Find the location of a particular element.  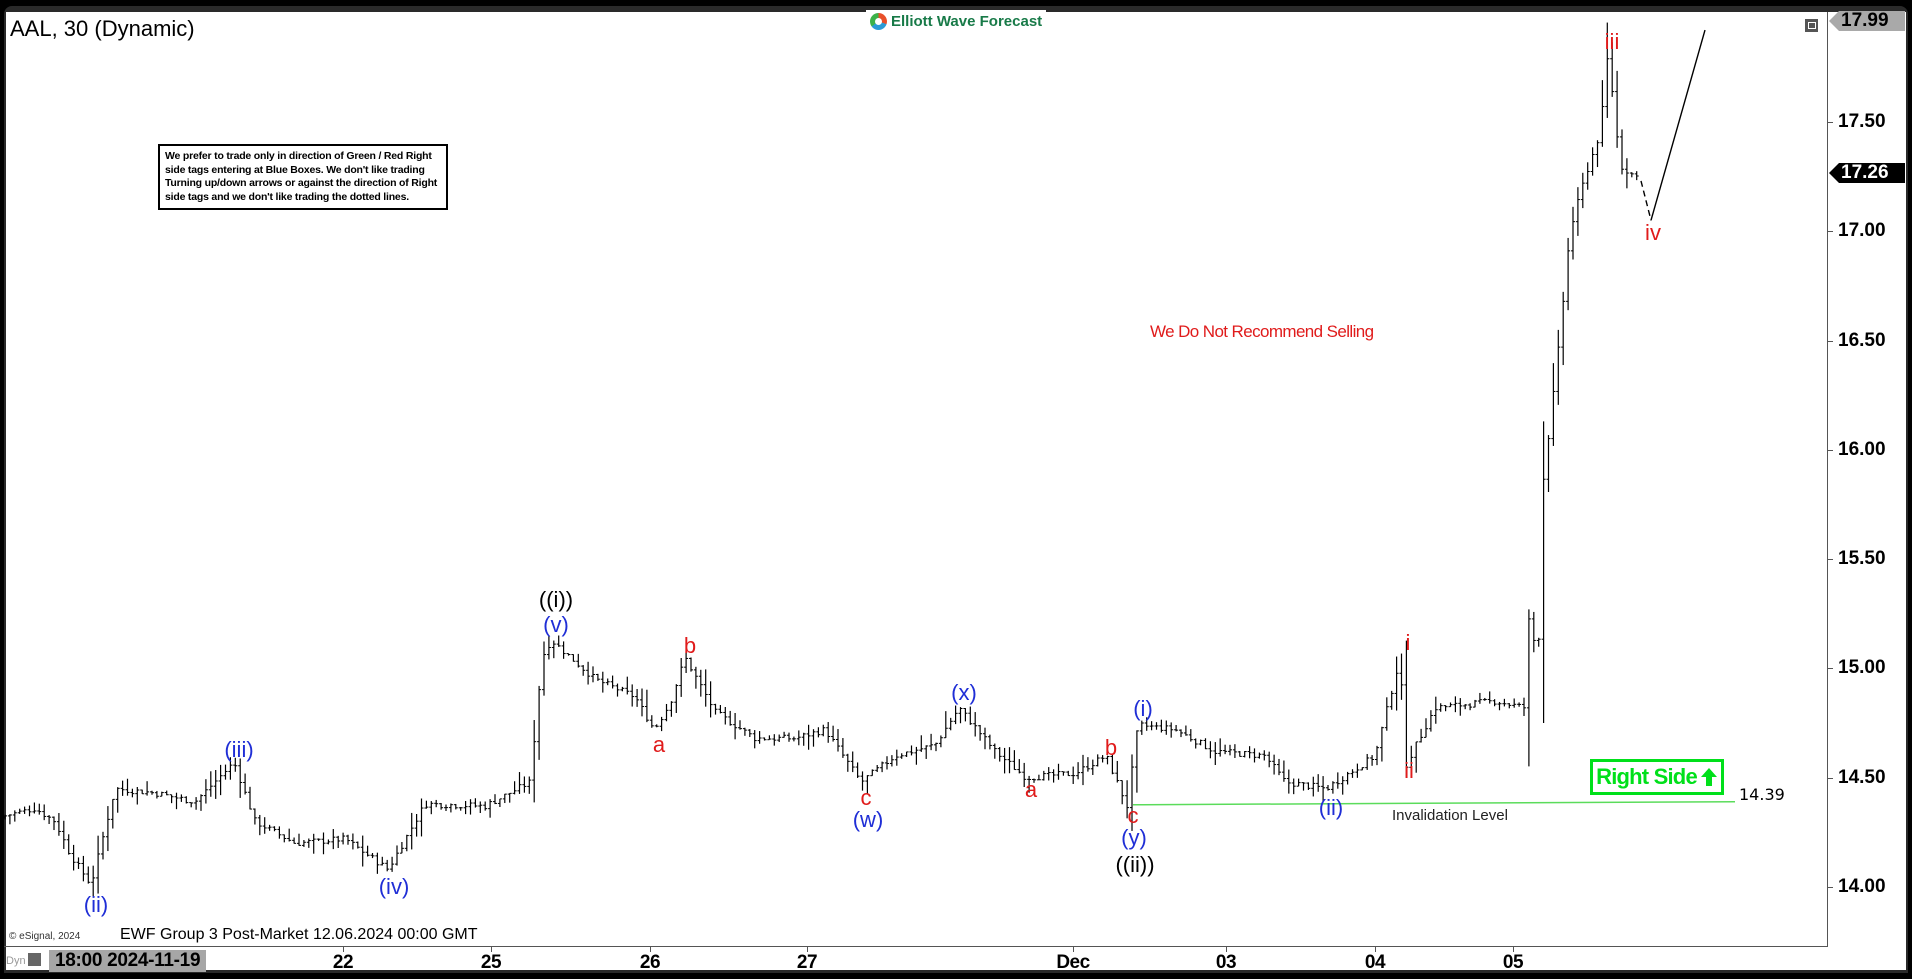

x-axis-tick is located at coordinates (1073, 949).